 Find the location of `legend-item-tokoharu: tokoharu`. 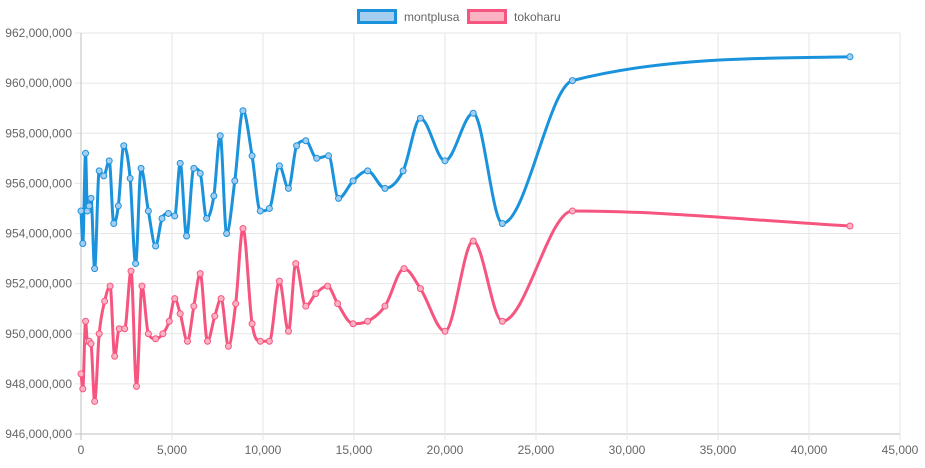

legend-item-tokoharu: tokoharu is located at coordinates (514, 16).